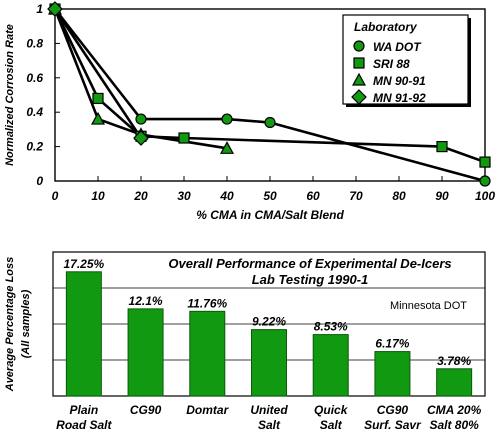  I want to click on legend-title: Laboratory, so click(386, 27).